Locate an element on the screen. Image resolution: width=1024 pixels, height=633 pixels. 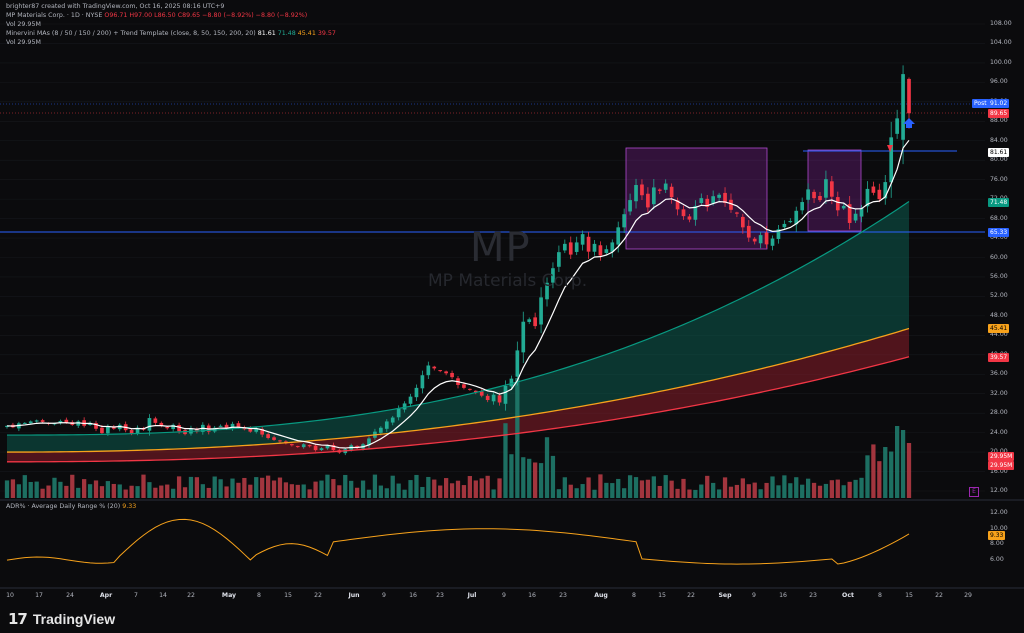
tradingview-logo: ⁠17 TradingView is located at coordinates (61, 619).